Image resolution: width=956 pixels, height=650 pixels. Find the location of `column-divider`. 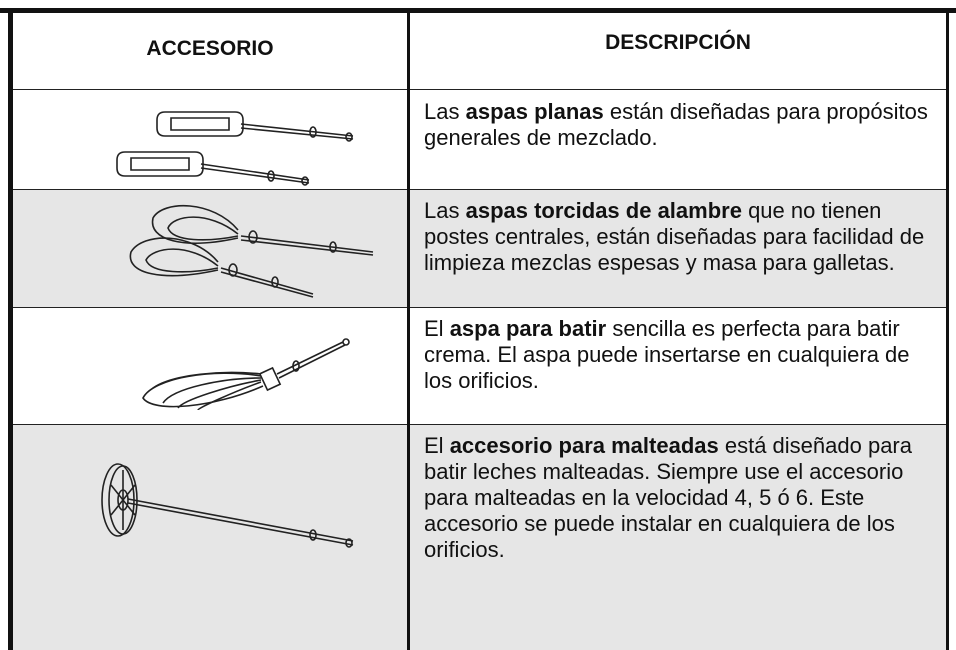

column-divider is located at coordinates (408, 329).